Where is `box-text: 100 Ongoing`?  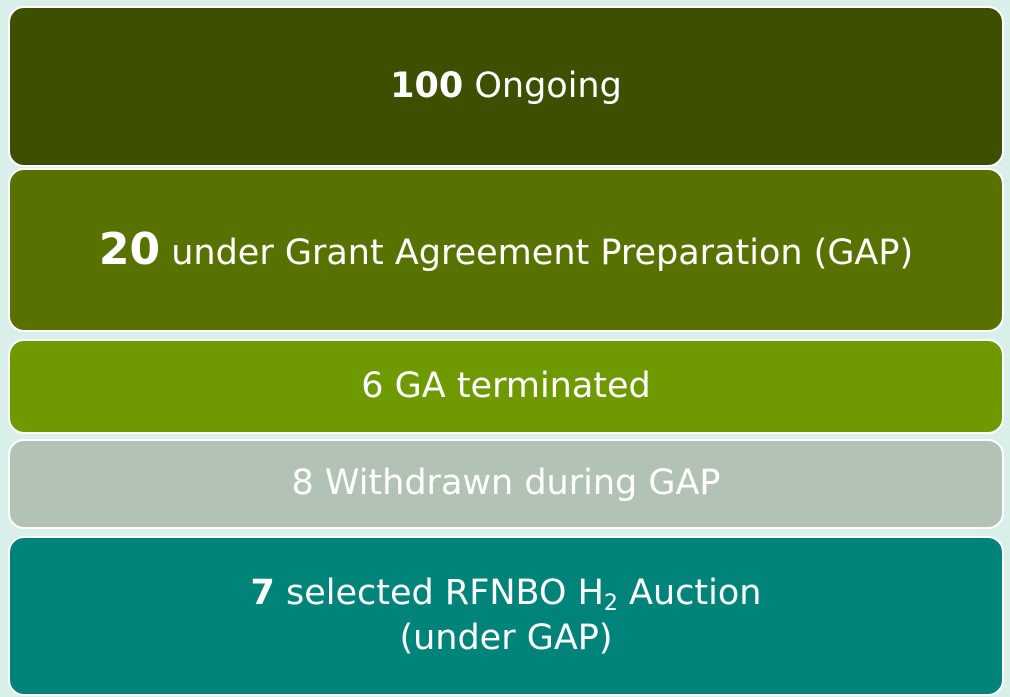
box-text: 100 Ongoing is located at coordinates (506, 87).